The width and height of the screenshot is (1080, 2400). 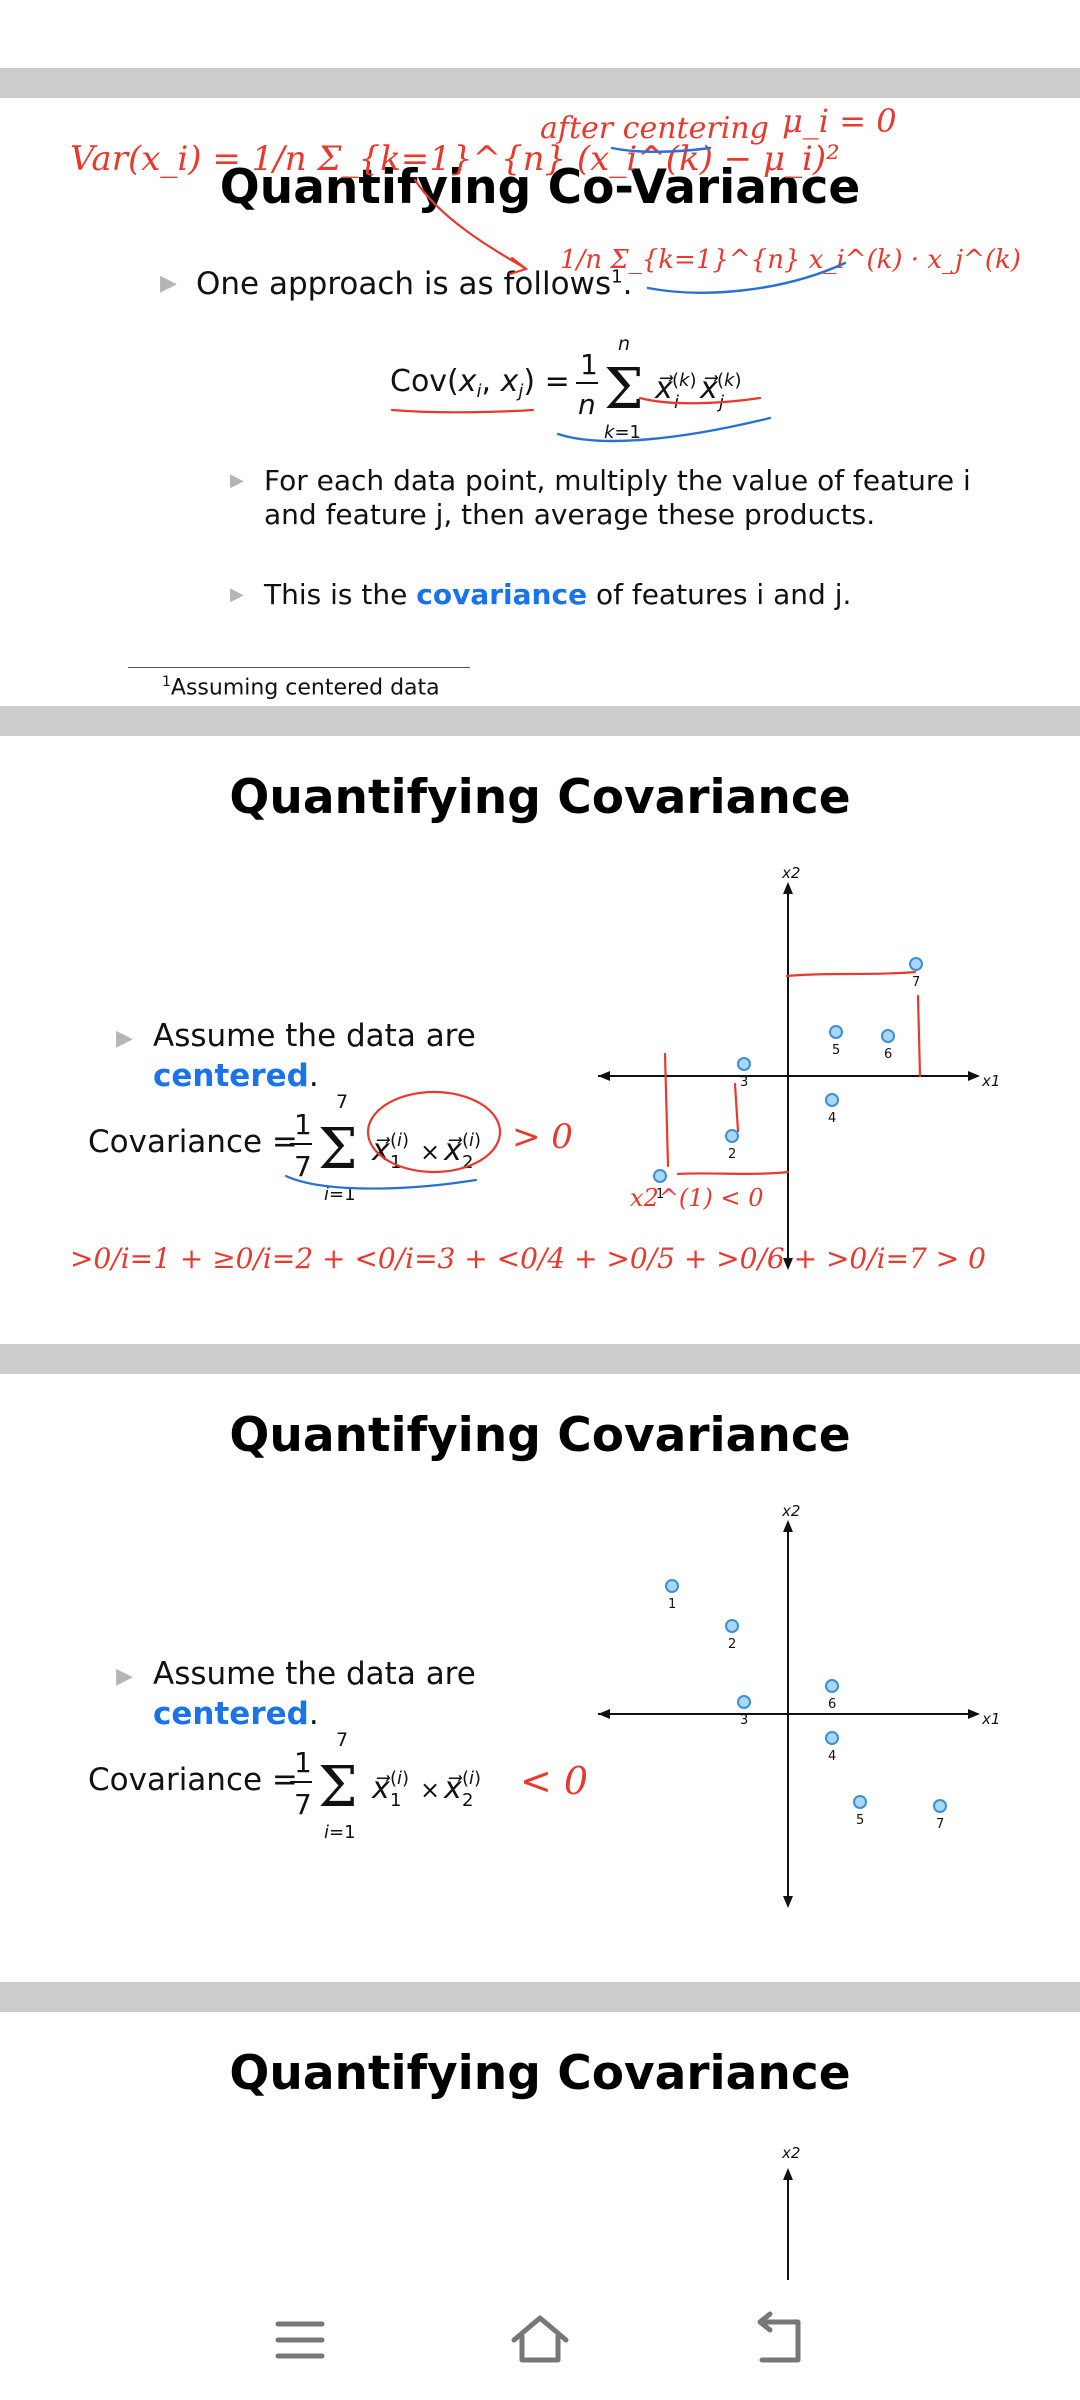 I want to click on home-icon, so click(x=540, y=2339).